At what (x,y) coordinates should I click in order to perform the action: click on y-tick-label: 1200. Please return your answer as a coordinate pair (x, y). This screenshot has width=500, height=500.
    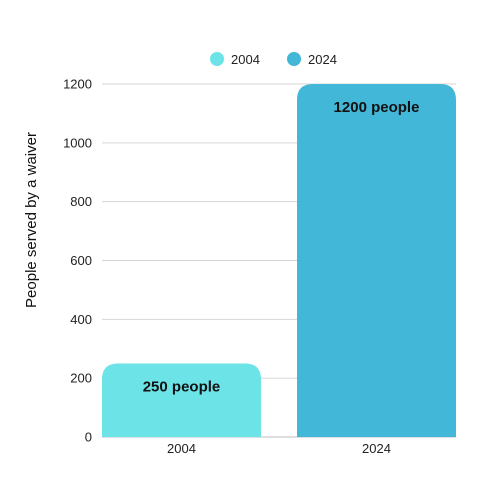
    Looking at the image, I should click on (77, 84).